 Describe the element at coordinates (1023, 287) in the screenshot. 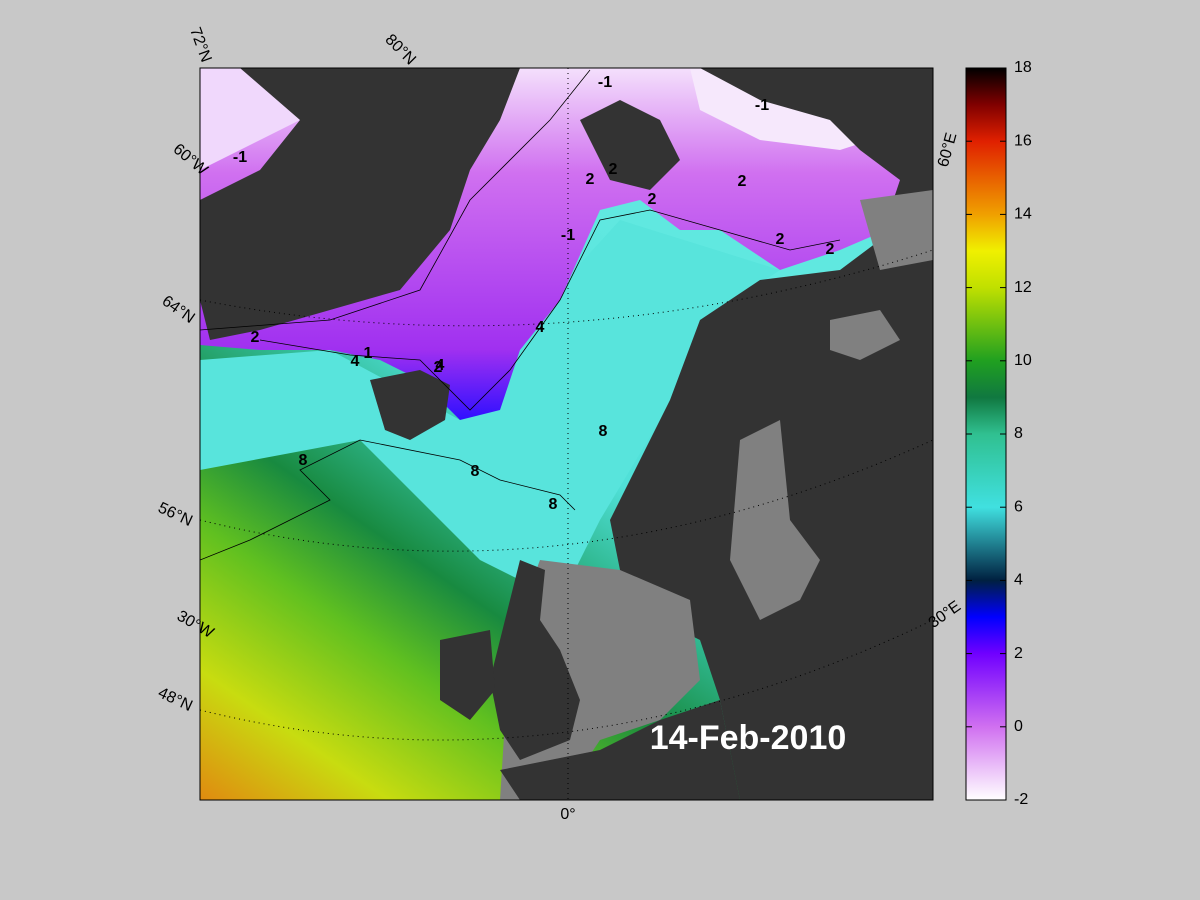

I see `colorbar-tick-label: 12` at that location.